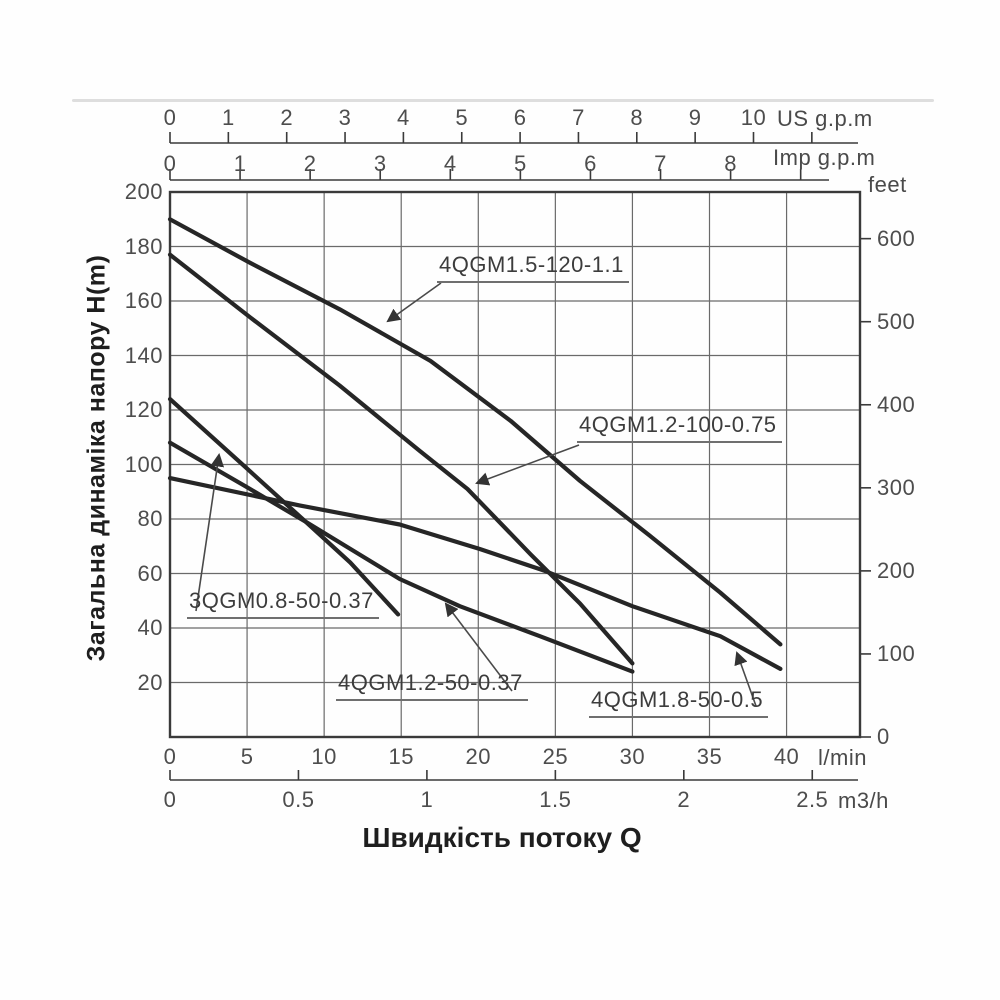 The height and width of the screenshot is (1000, 1000). Describe the element at coordinates (590, 163) in the screenshot. I see `imp-gpm-tick-6: 6` at that location.